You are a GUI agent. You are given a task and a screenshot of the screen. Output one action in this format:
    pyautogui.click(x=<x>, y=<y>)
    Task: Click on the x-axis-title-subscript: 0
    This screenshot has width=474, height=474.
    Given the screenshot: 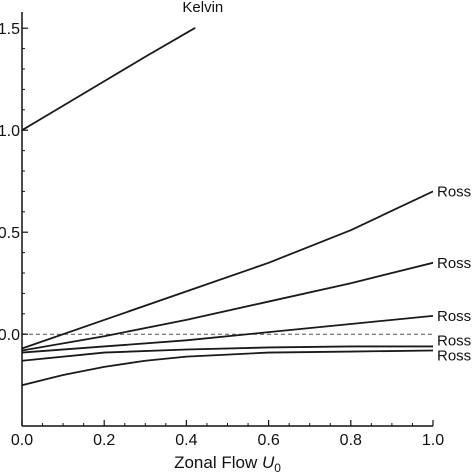 What is the action you would take?
    pyautogui.click(x=277, y=467)
    